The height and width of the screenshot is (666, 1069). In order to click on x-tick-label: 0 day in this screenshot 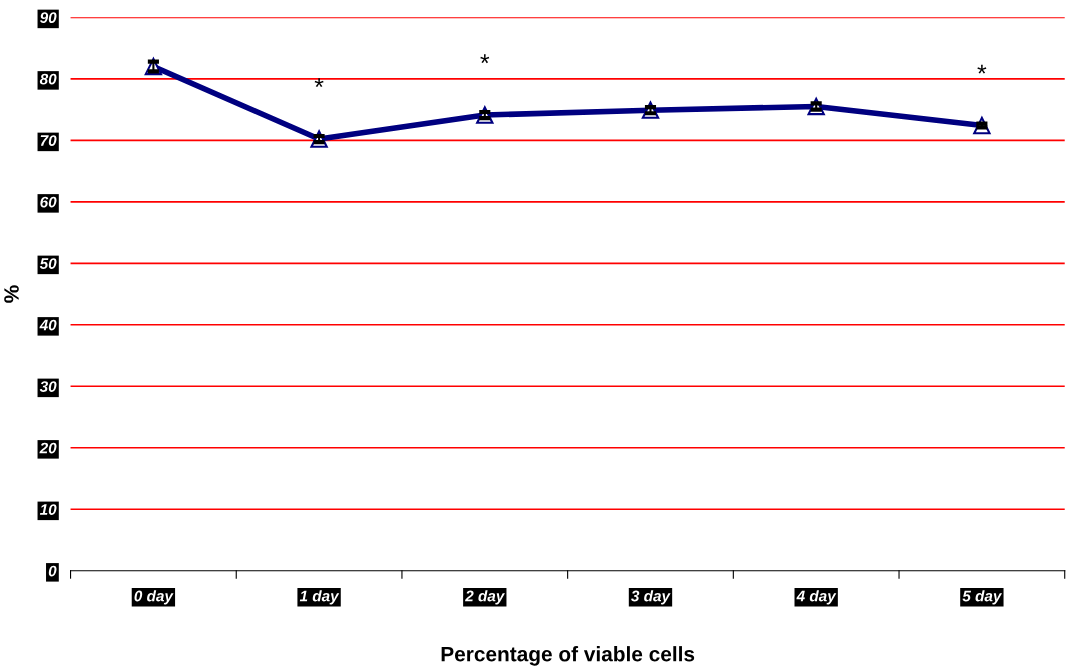, I will do `click(154, 597)`.